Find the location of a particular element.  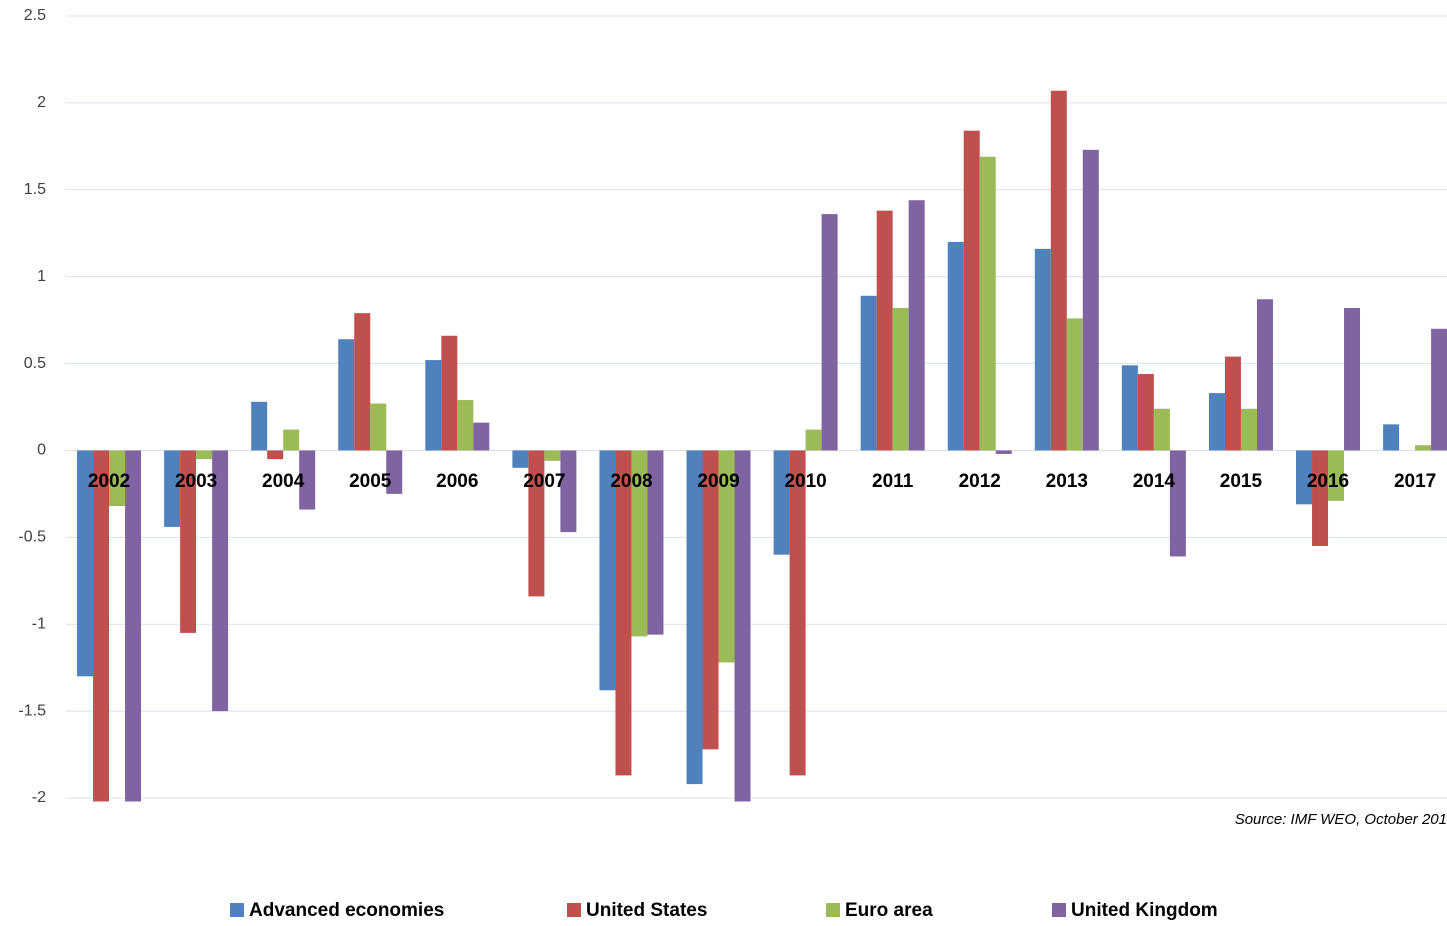

y-tick-label: -2 is located at coordinates (39, 797).